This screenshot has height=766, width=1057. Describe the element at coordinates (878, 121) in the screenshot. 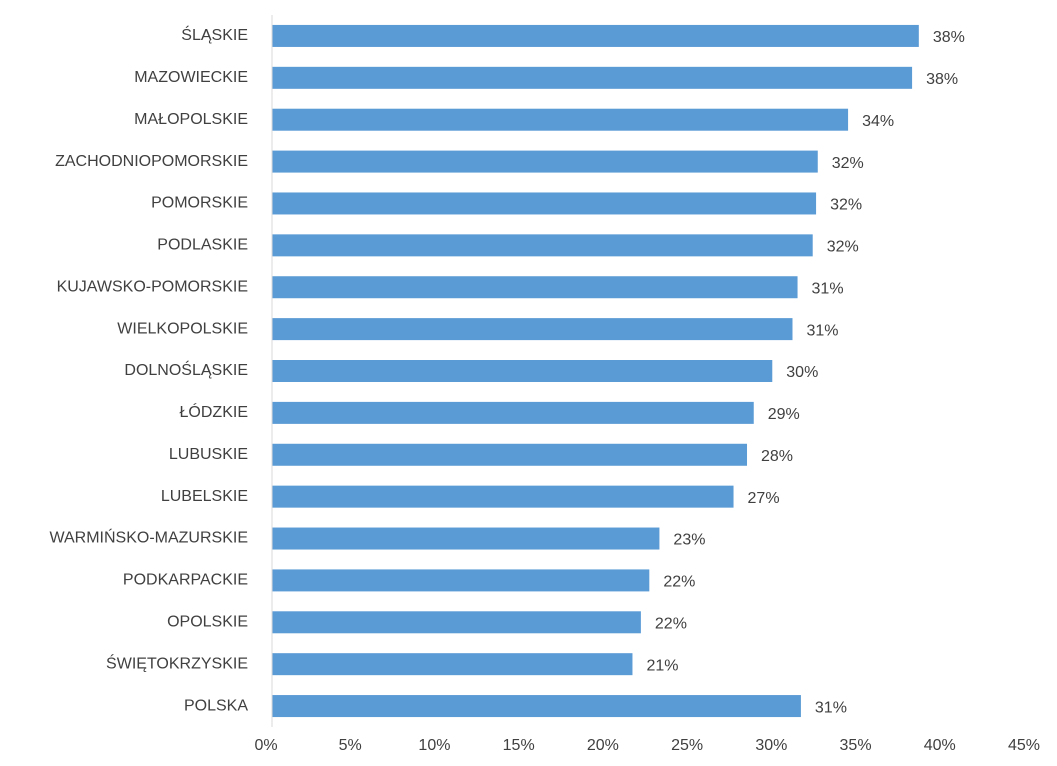

I see `data-label: 34%` at that location.